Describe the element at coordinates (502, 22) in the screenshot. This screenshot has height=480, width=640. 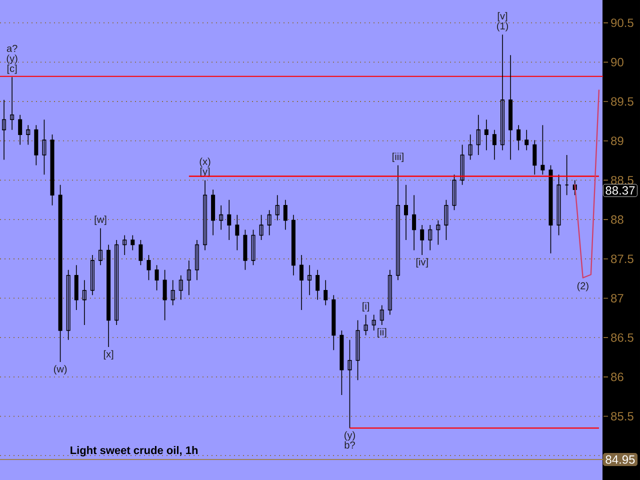
I see `text: [v] (1)` at that location.